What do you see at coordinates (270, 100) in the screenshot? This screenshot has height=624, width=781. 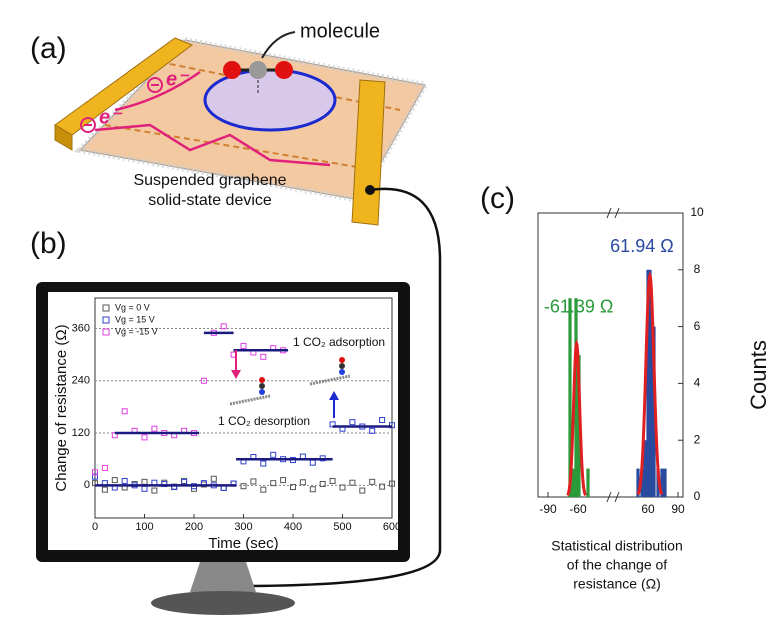 I see `sensing-area` at bounding box center [270, 100].